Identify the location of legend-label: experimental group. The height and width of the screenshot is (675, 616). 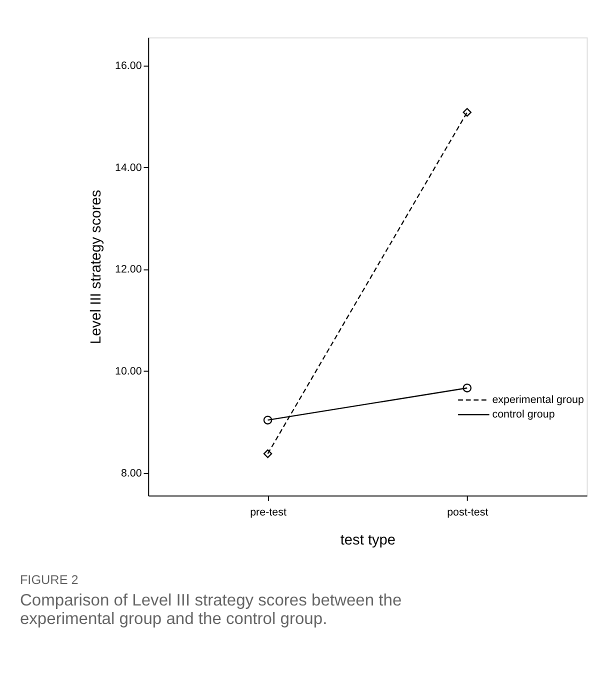
(538, 400).